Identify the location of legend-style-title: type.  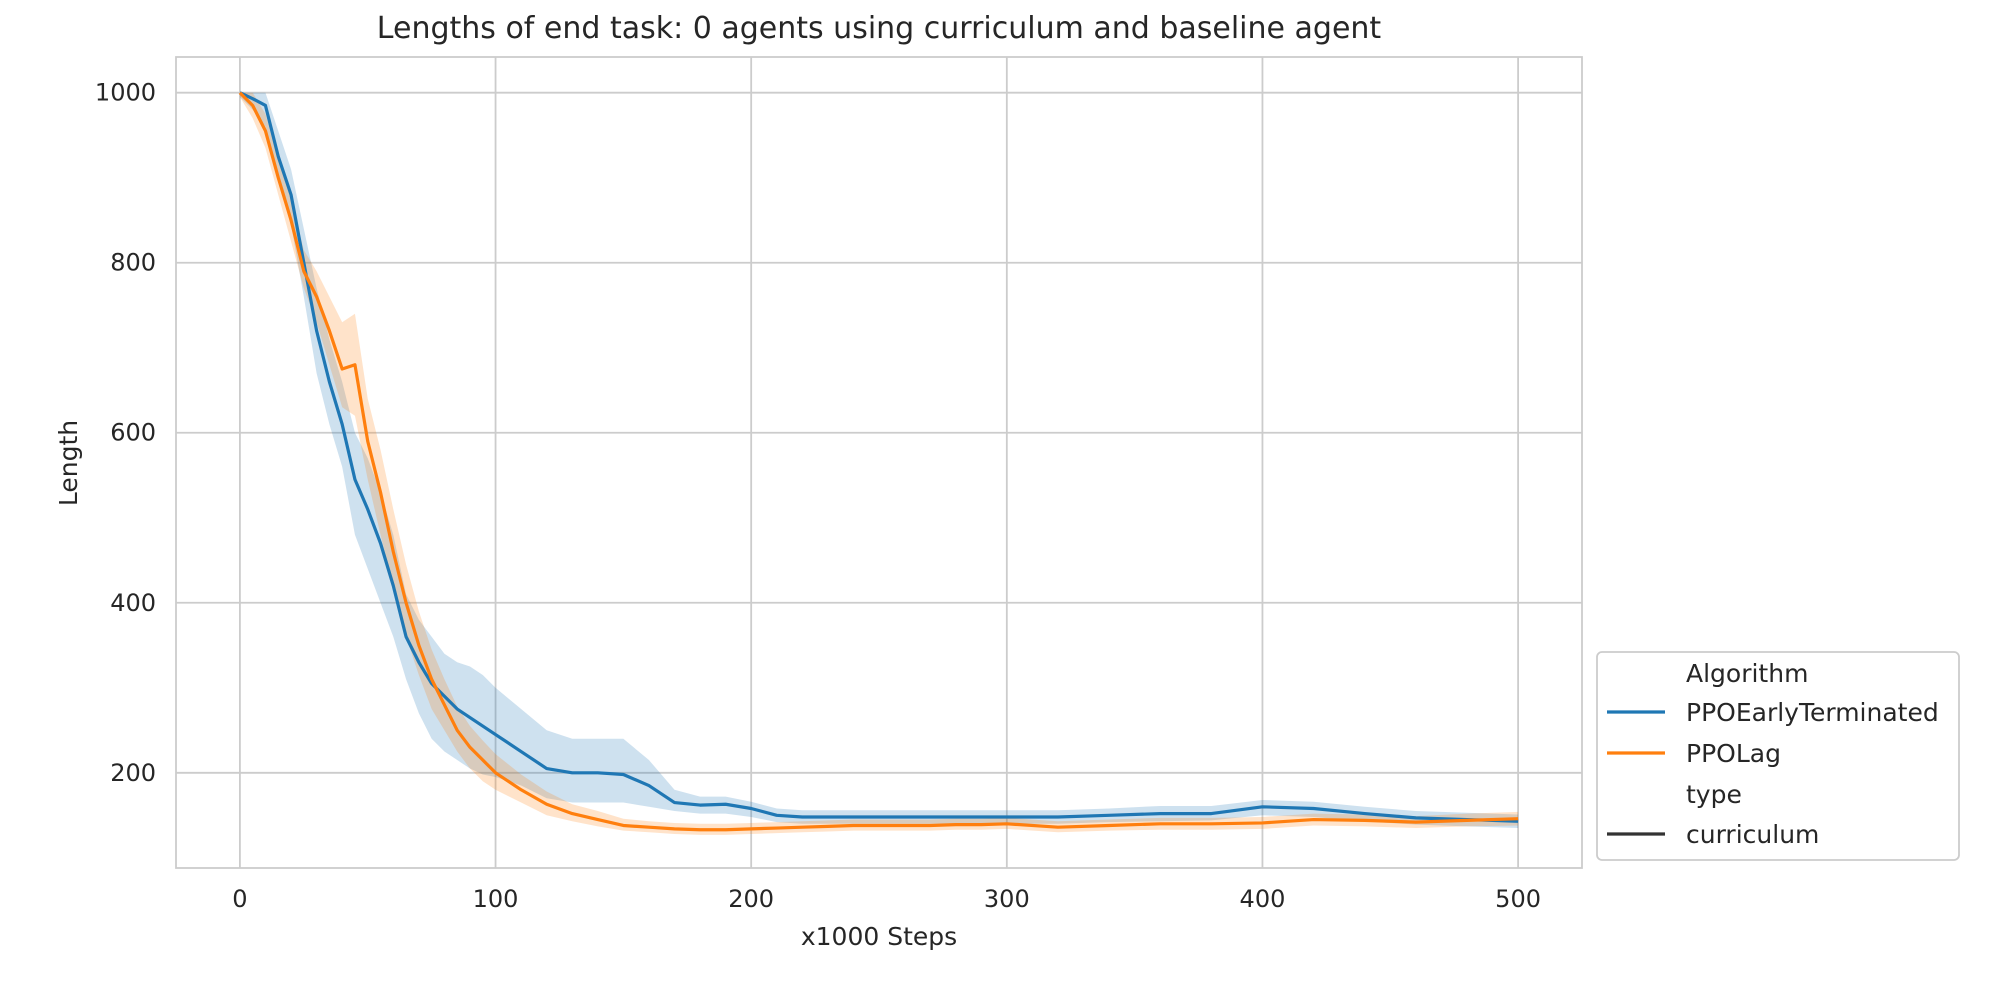
(1714, 794).